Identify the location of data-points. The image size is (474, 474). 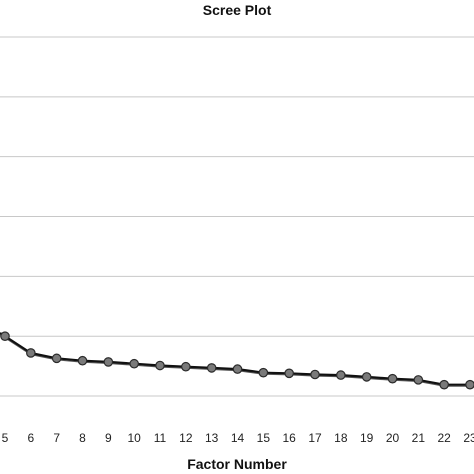
(237, 360).